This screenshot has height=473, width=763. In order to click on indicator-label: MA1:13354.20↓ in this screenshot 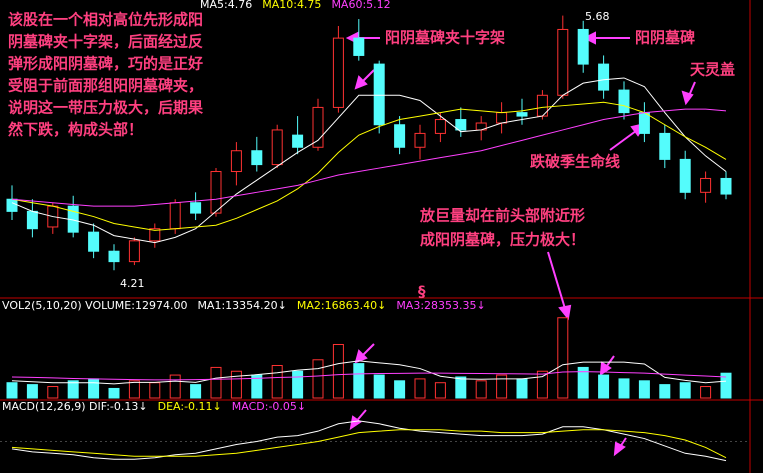, I will do `click(241, 305)`.